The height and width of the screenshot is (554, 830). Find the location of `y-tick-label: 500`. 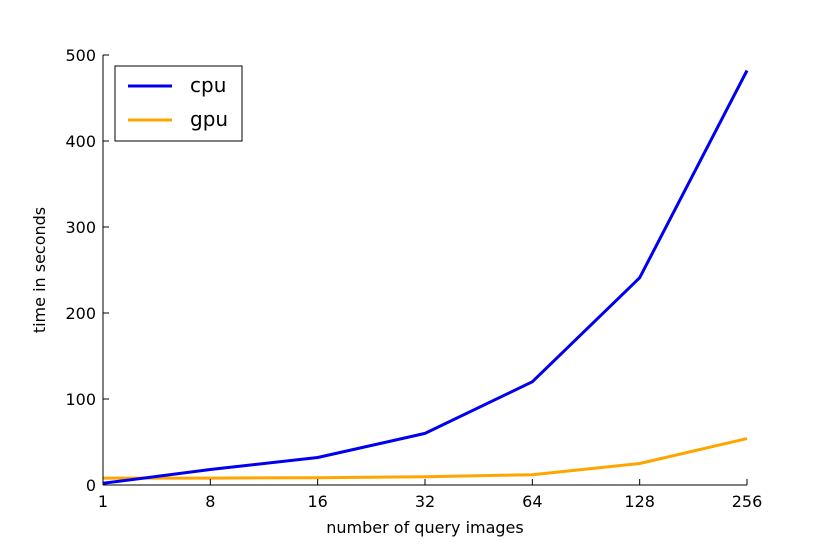

y-tick-label: 500 is located at coordinates (80, 55).